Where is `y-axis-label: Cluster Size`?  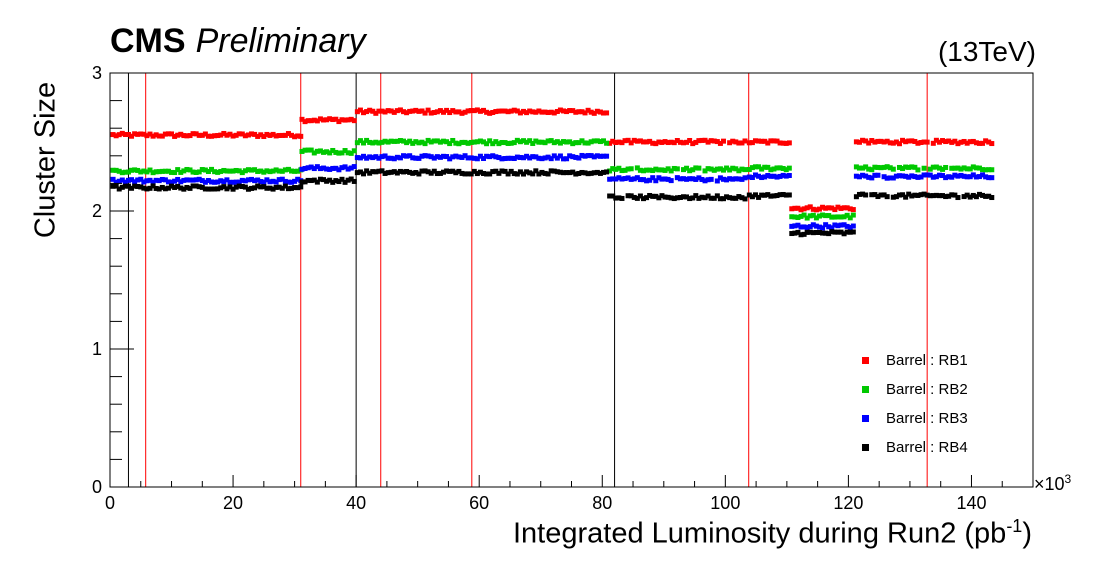
y-axis-label: Cluster Size is located at coordinates (45, 160).